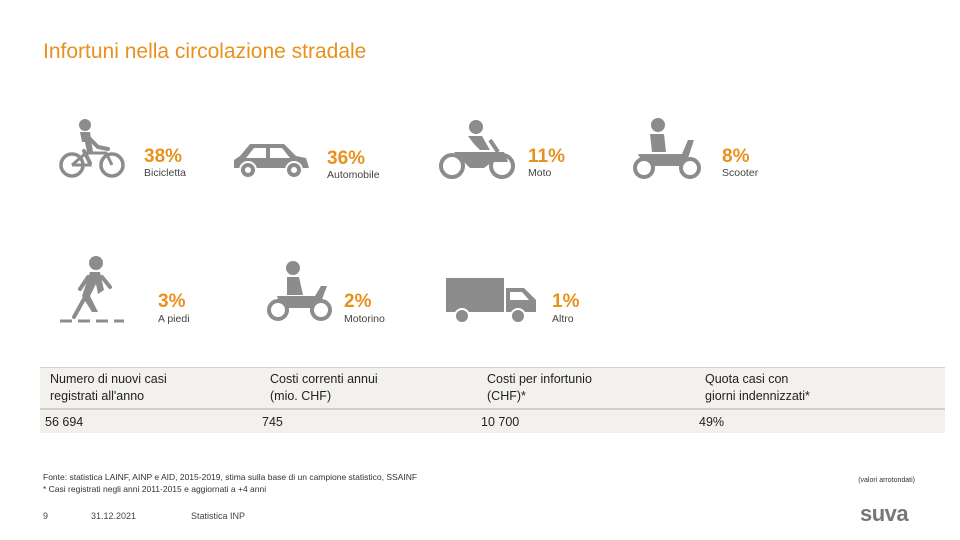 This screenshot has height=540, width=960. What do you see at coordinates (757, 387) in the screenshot?
I see `stat-label-compensated-share: Quota casi con giorni indennizzati*` at bounding box center [757, 387].